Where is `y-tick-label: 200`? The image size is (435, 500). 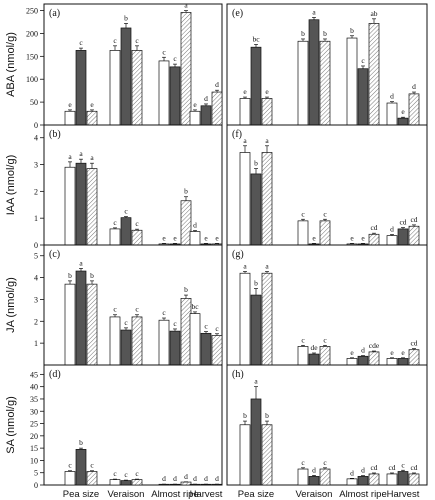 y-tick-label: 200 is located at coordinates (32, 33).